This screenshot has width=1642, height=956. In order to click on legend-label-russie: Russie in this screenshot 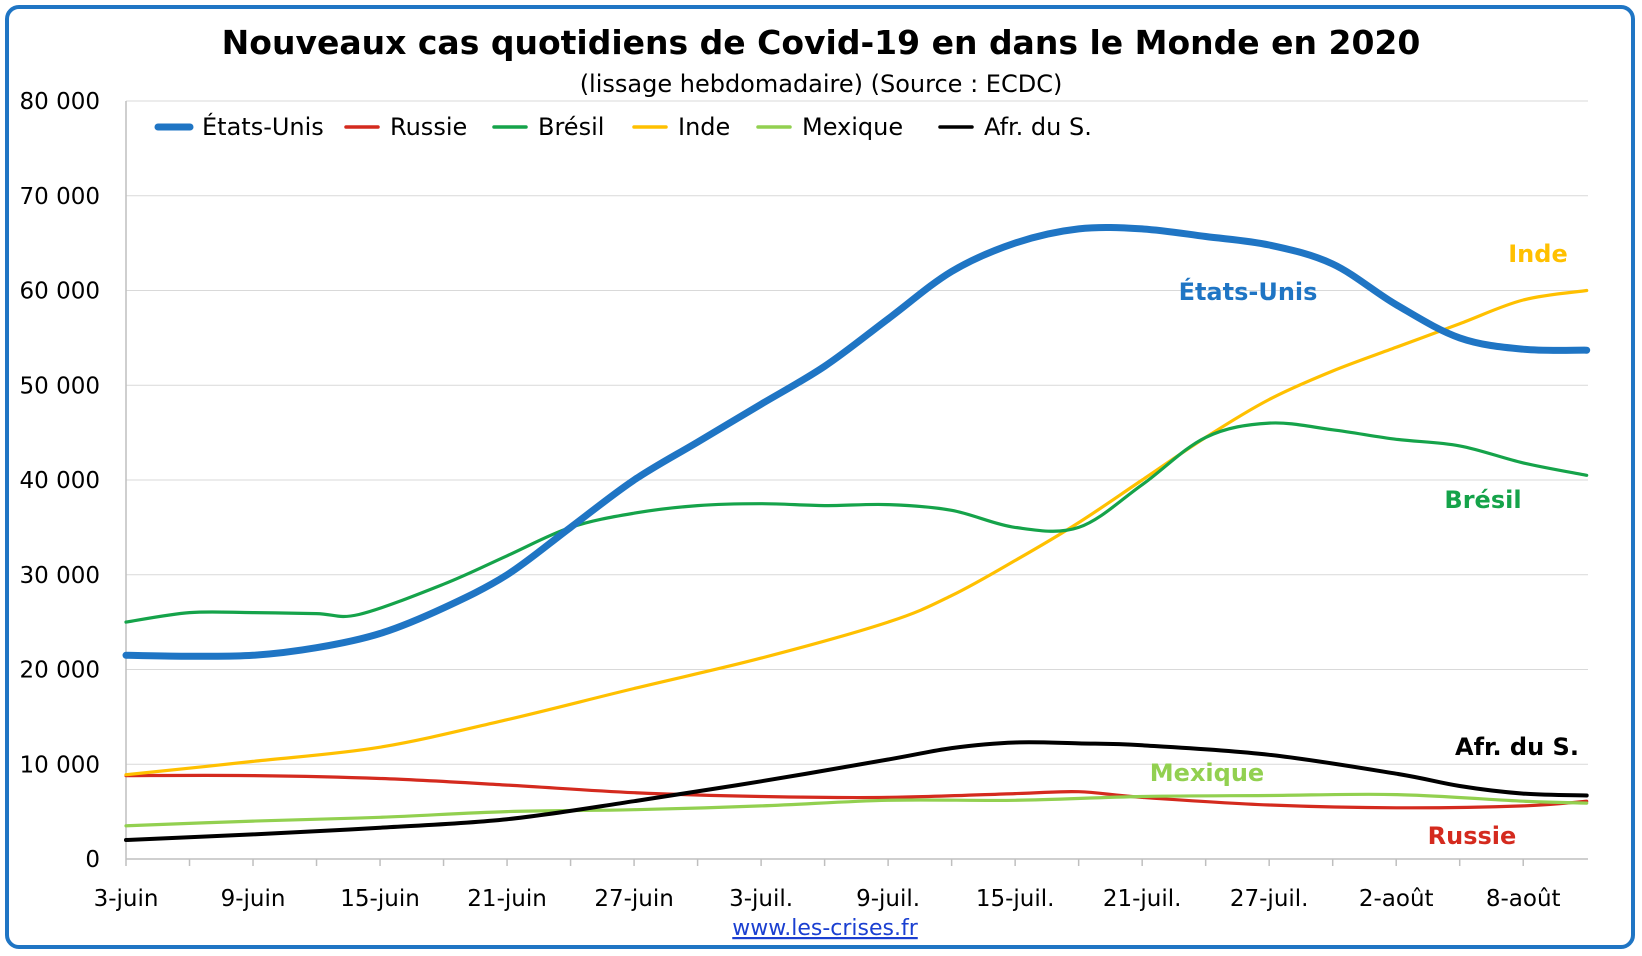, I will do `click(428, 127)`.